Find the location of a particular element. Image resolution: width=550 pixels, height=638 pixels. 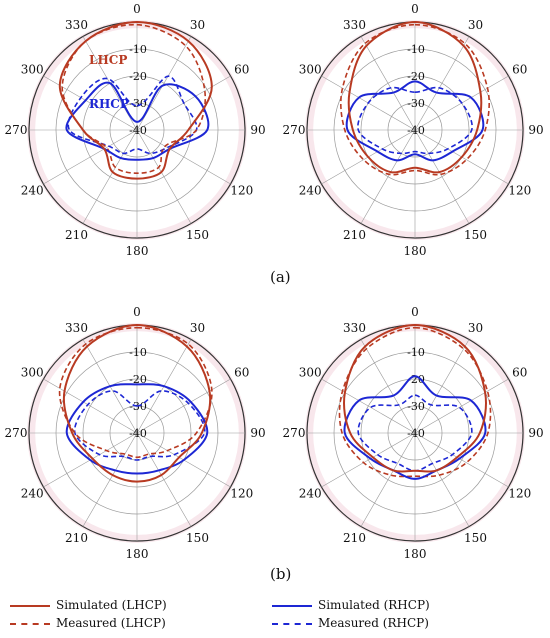

legend-line-sim-lhcp is located at coordinates (30, 606).